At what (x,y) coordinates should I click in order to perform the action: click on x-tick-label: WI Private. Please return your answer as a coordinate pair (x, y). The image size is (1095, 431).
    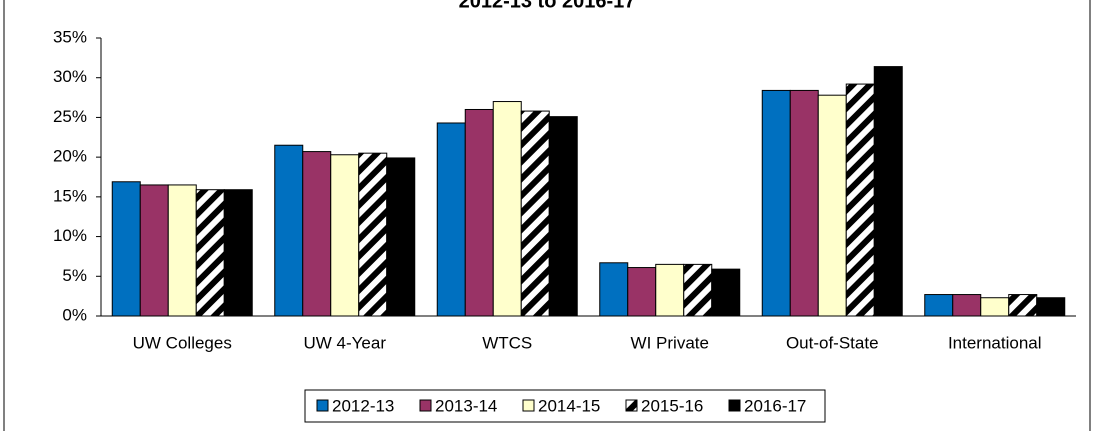
    Looking at the image, I should click on (670, 342).